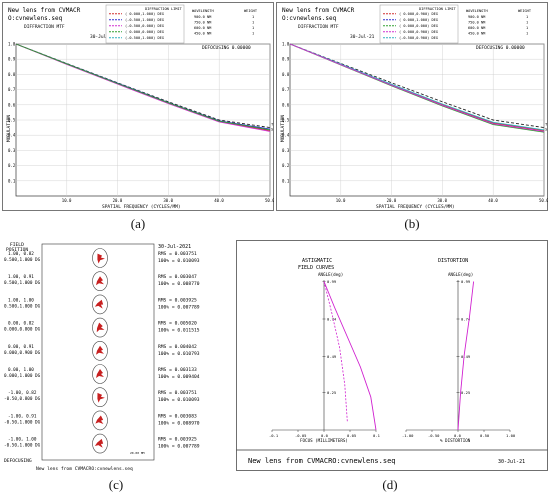 This screenshot has height=496, width=550. Describe the element at coordinates (269, 200) in the screenshot. I see `x-tick-label: 50.0` at that location.